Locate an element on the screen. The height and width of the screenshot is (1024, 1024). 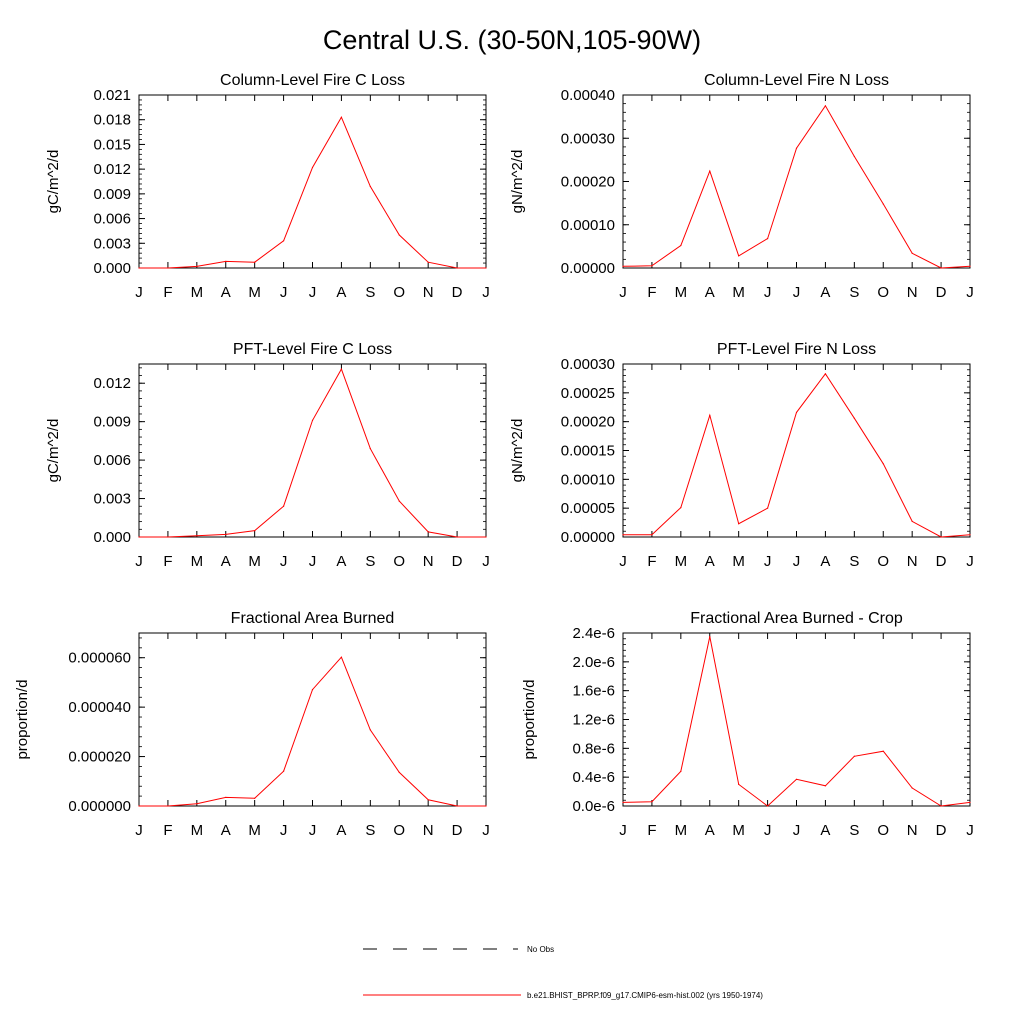
y-tick-label: 0.00005 is located at coordinates (588, 508).